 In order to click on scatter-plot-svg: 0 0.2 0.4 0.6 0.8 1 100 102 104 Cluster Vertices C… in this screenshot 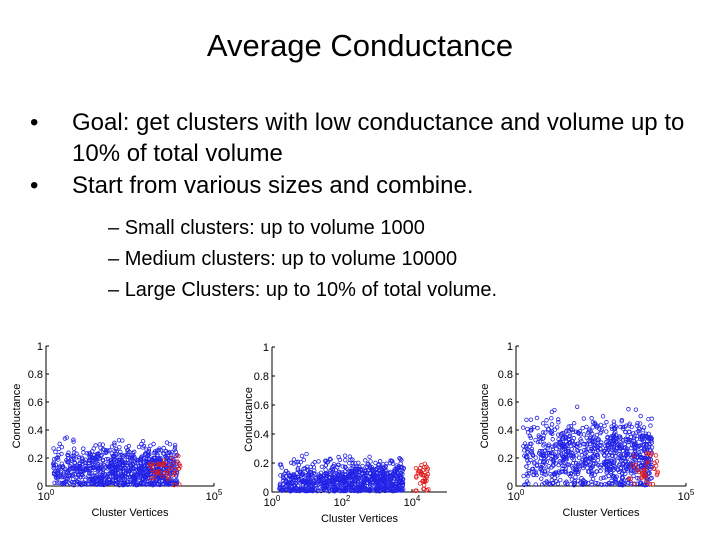, I will do `click(345, 433)`.